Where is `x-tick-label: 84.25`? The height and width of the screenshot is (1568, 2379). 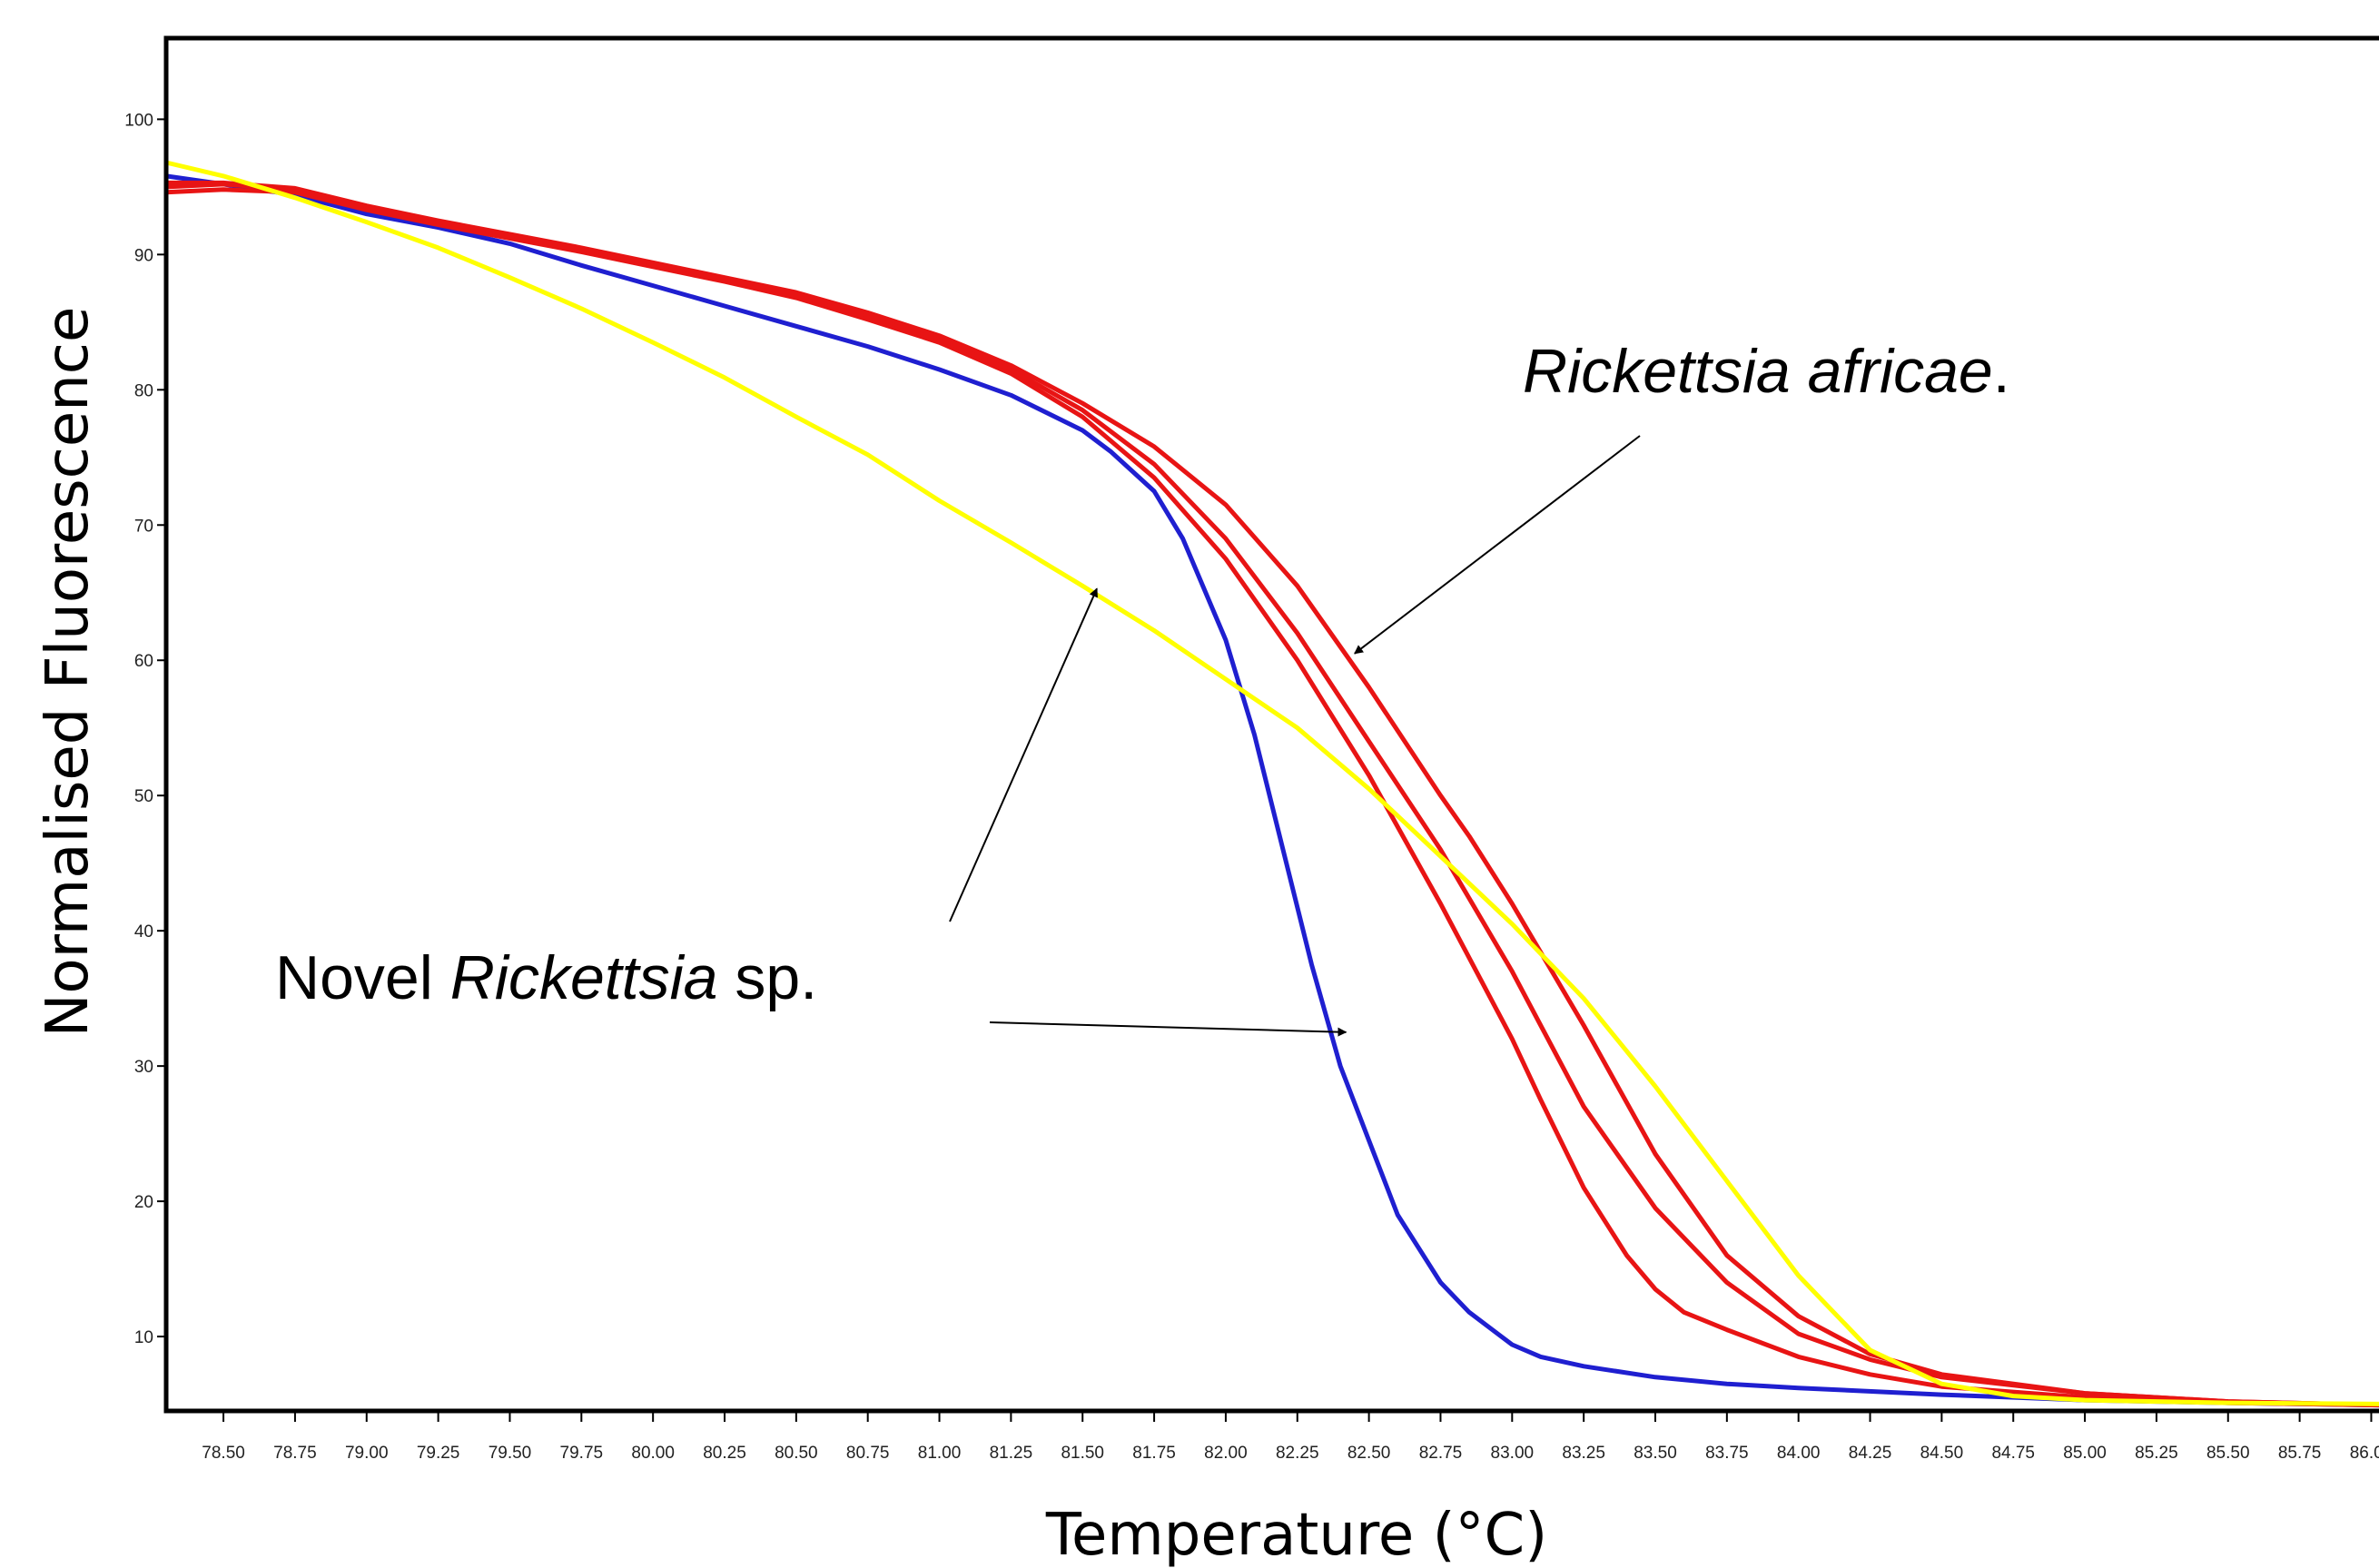 x-tick-label: 84.25 is located at coordinates (1871, 1453).